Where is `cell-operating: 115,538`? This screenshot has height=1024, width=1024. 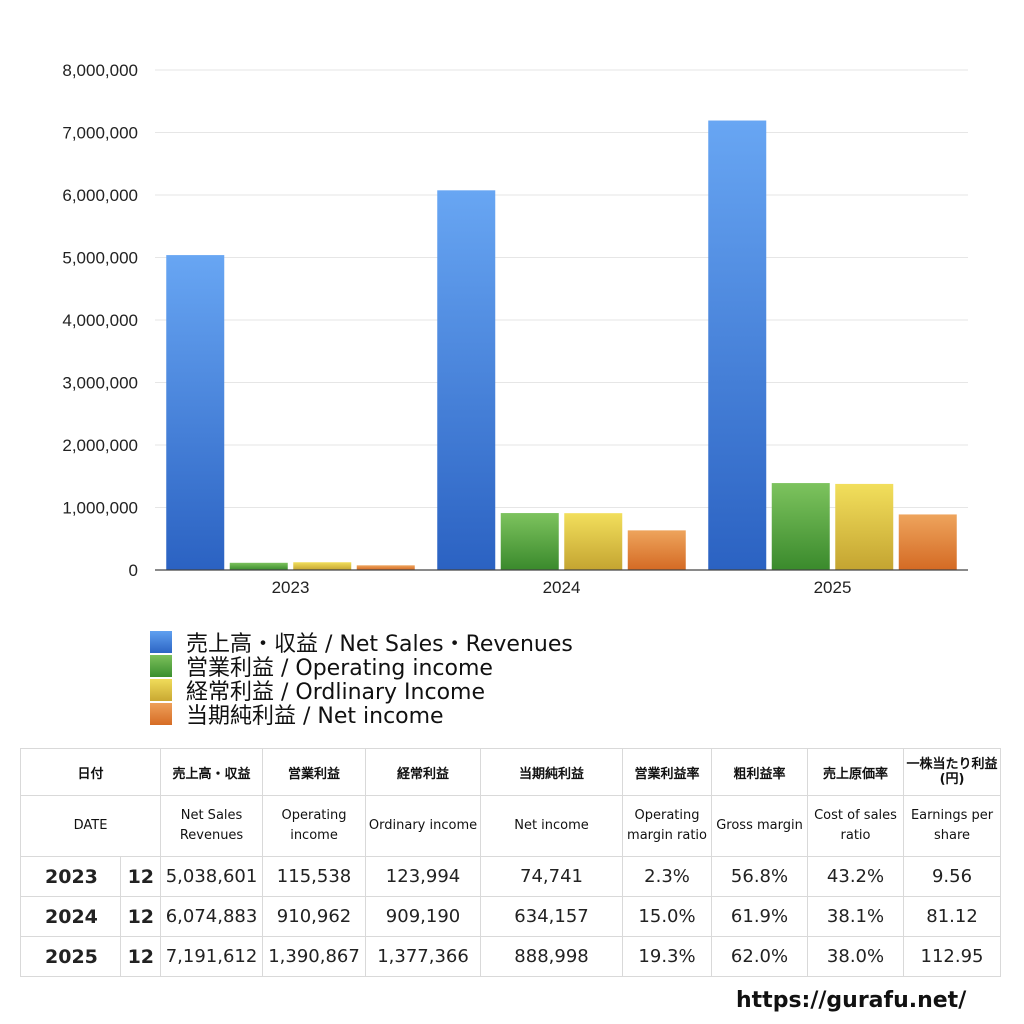
cell-operating: 115,538 is located at coordinates (314, 876).